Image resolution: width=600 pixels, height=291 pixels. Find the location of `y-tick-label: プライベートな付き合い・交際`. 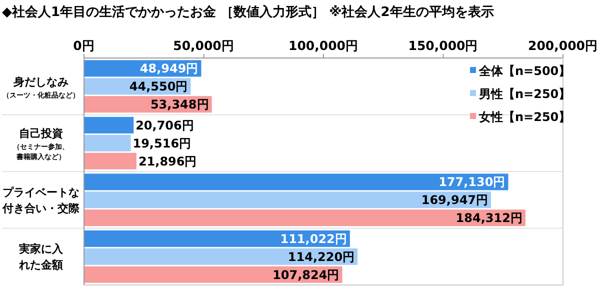

y-tick-label: プライベートな付き合い・交際 is located at coordinates (41, 200).